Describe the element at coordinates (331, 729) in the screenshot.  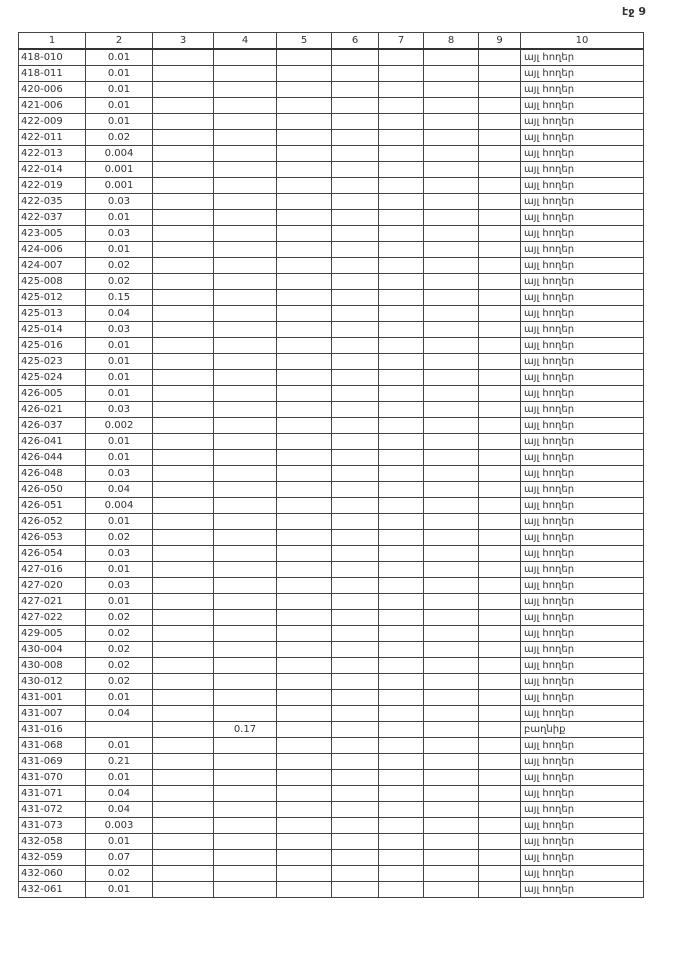
I see `table-row: 431-016 0.17 բաղնիք` at that location.